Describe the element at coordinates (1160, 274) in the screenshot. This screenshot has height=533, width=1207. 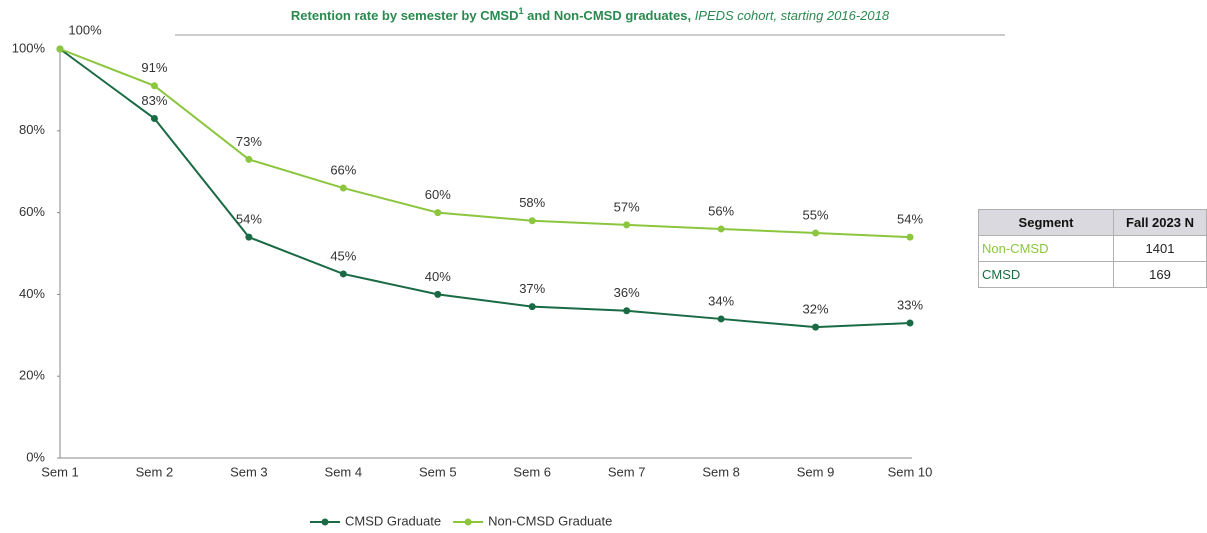
I see `table-cell: 169` at that location.